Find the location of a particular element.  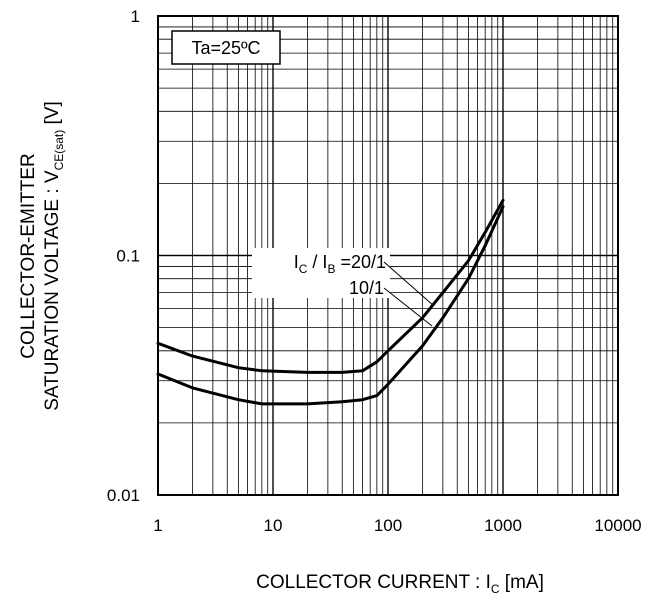

condition-label: Ta=25ºC is located at coordinates (225, 48).